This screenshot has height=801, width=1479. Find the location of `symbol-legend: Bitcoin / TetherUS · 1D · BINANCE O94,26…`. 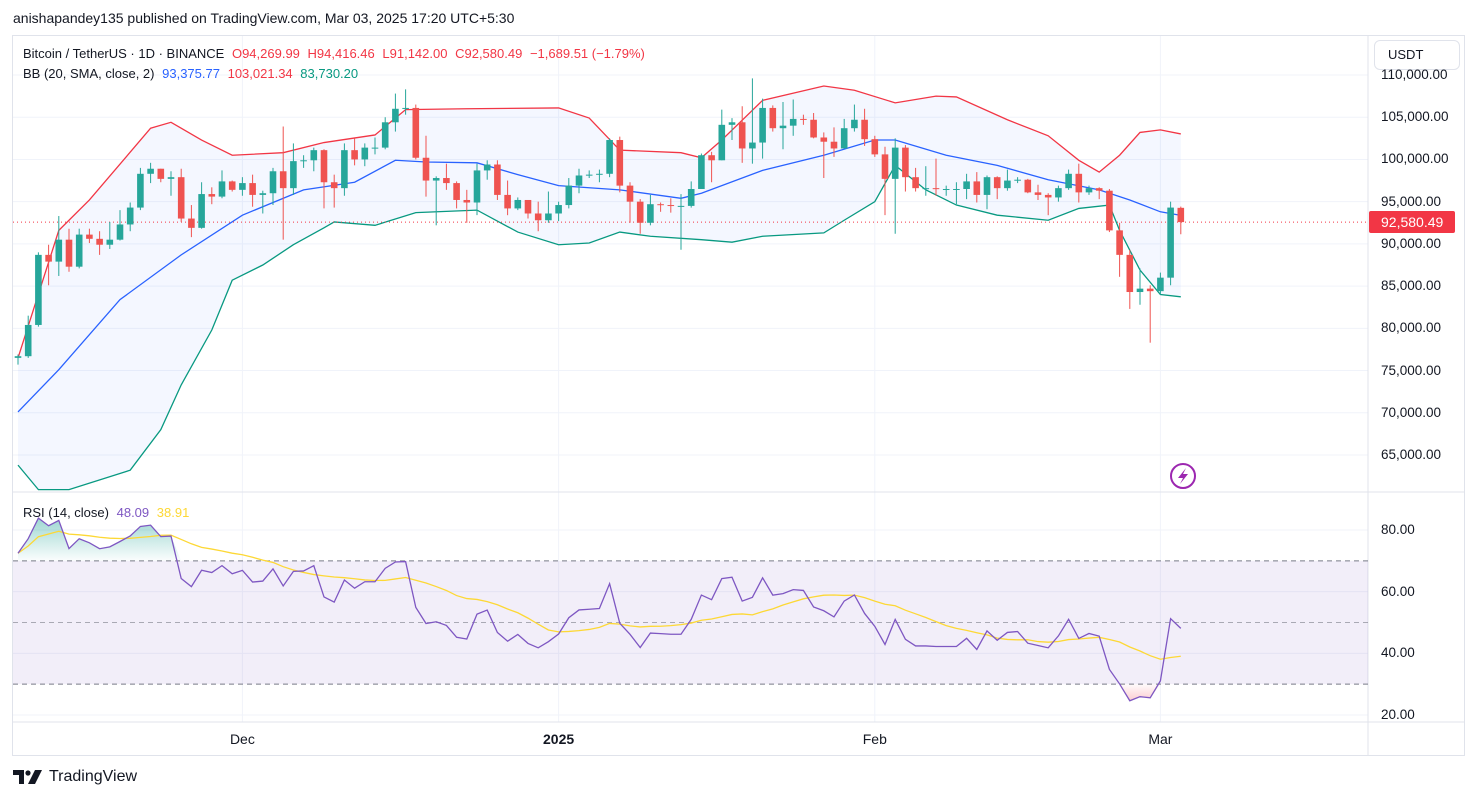

symbol-legend: Bitcoin / TetherUS · 1D · BINANCE O94,26… is located at coordinates (336, 53).